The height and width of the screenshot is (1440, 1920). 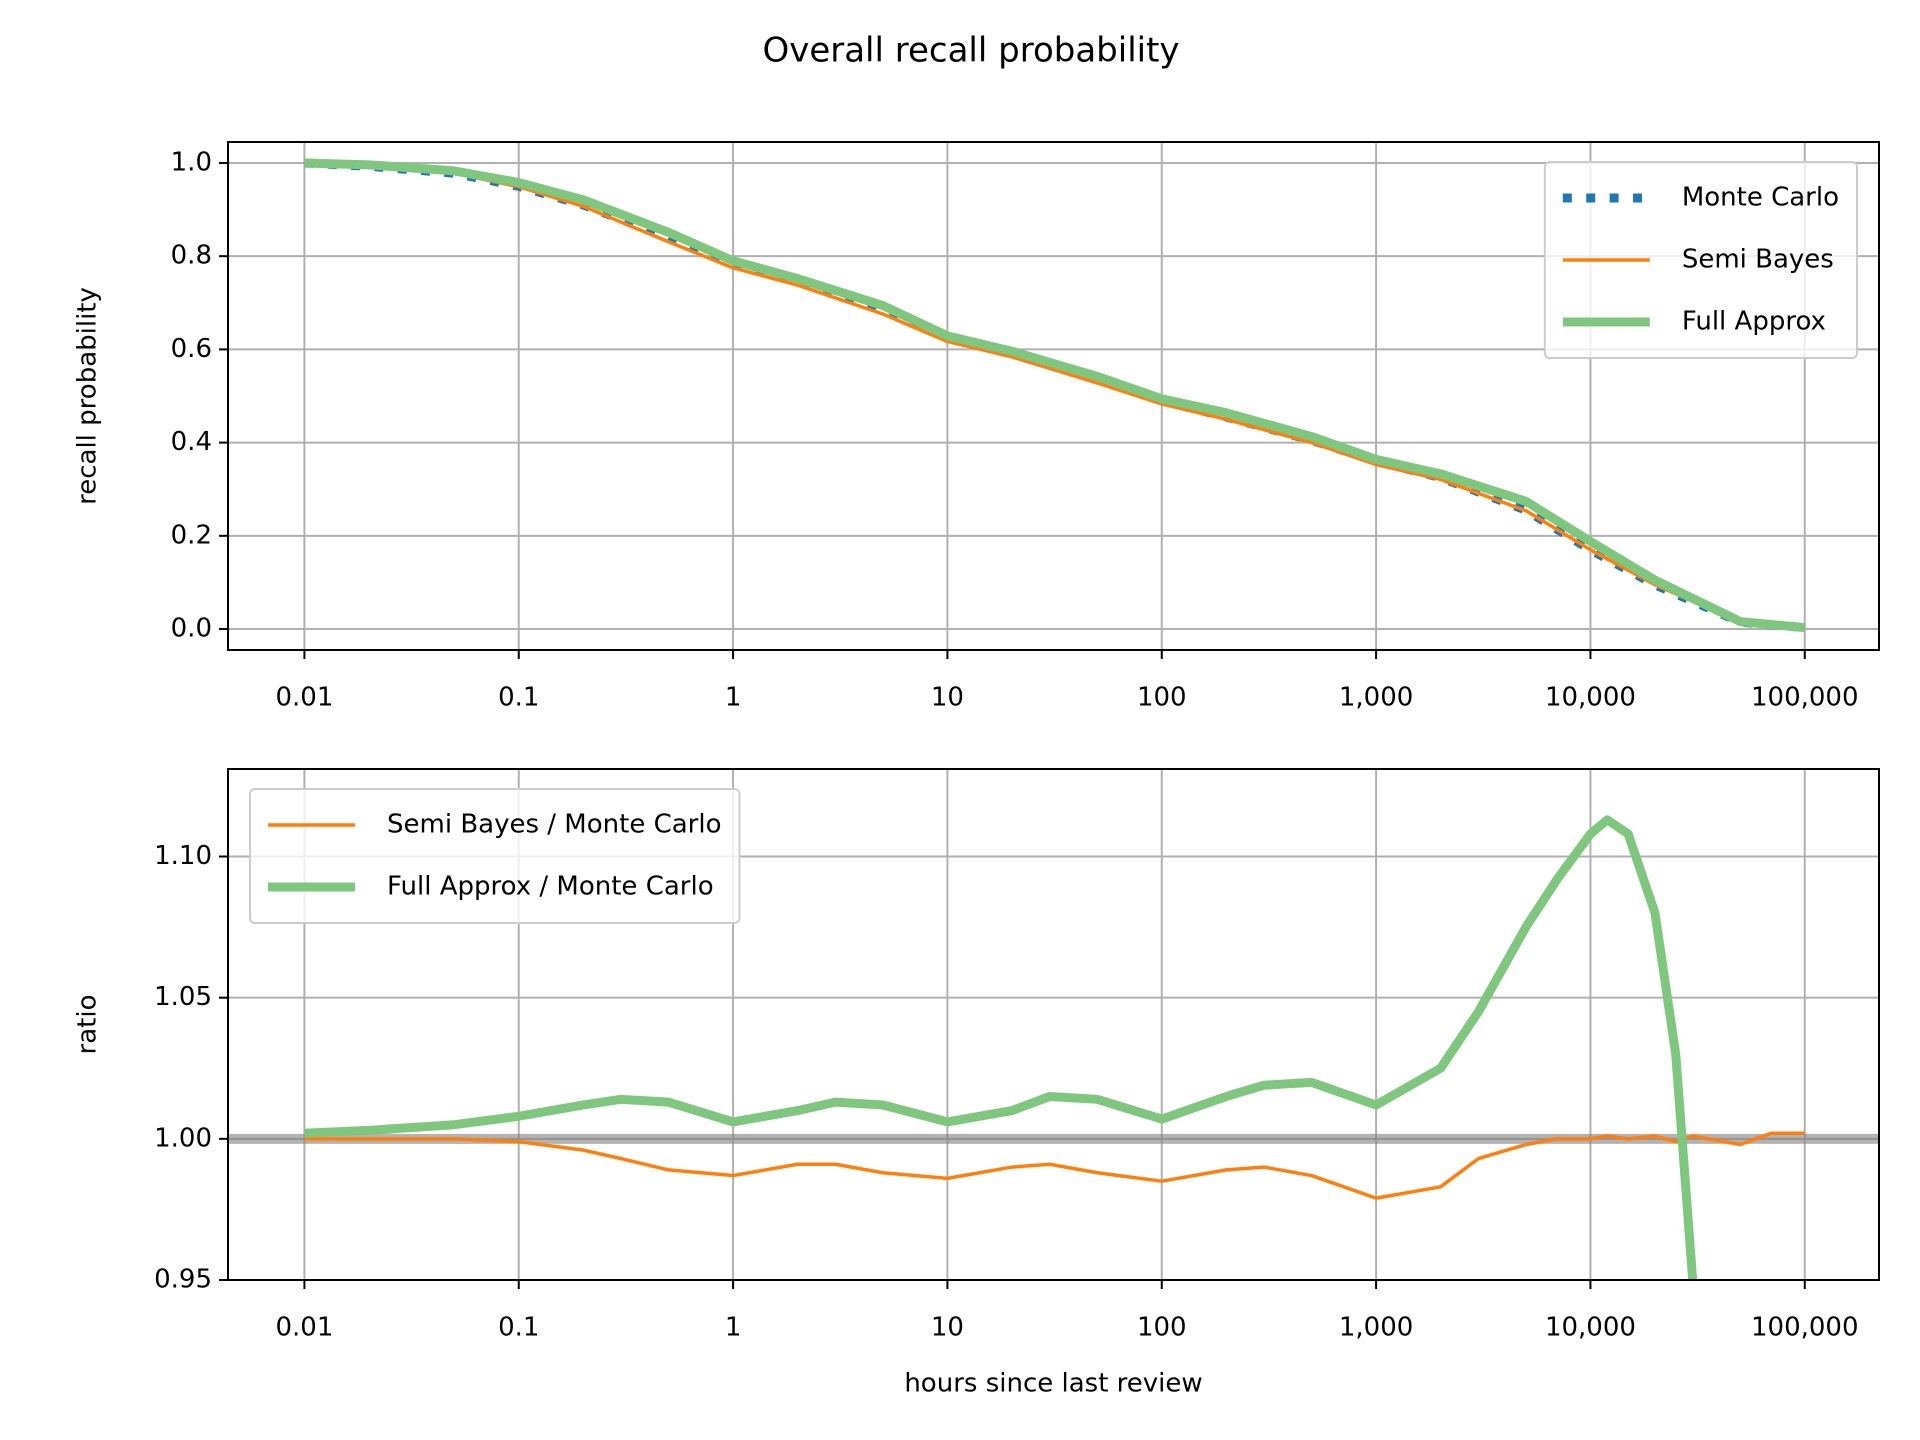 I want to click on legend-label: Full Approx / Monte Carlo, so click(x=550, y=887).